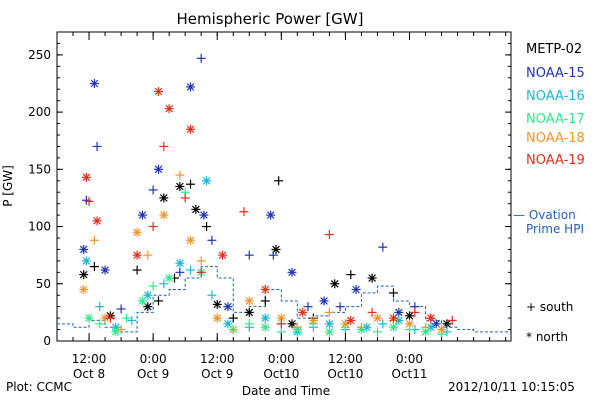  Describe the element at coordinates (284, 299) in the screenshot. I see `ovation-prime-hpi-line` at that location.